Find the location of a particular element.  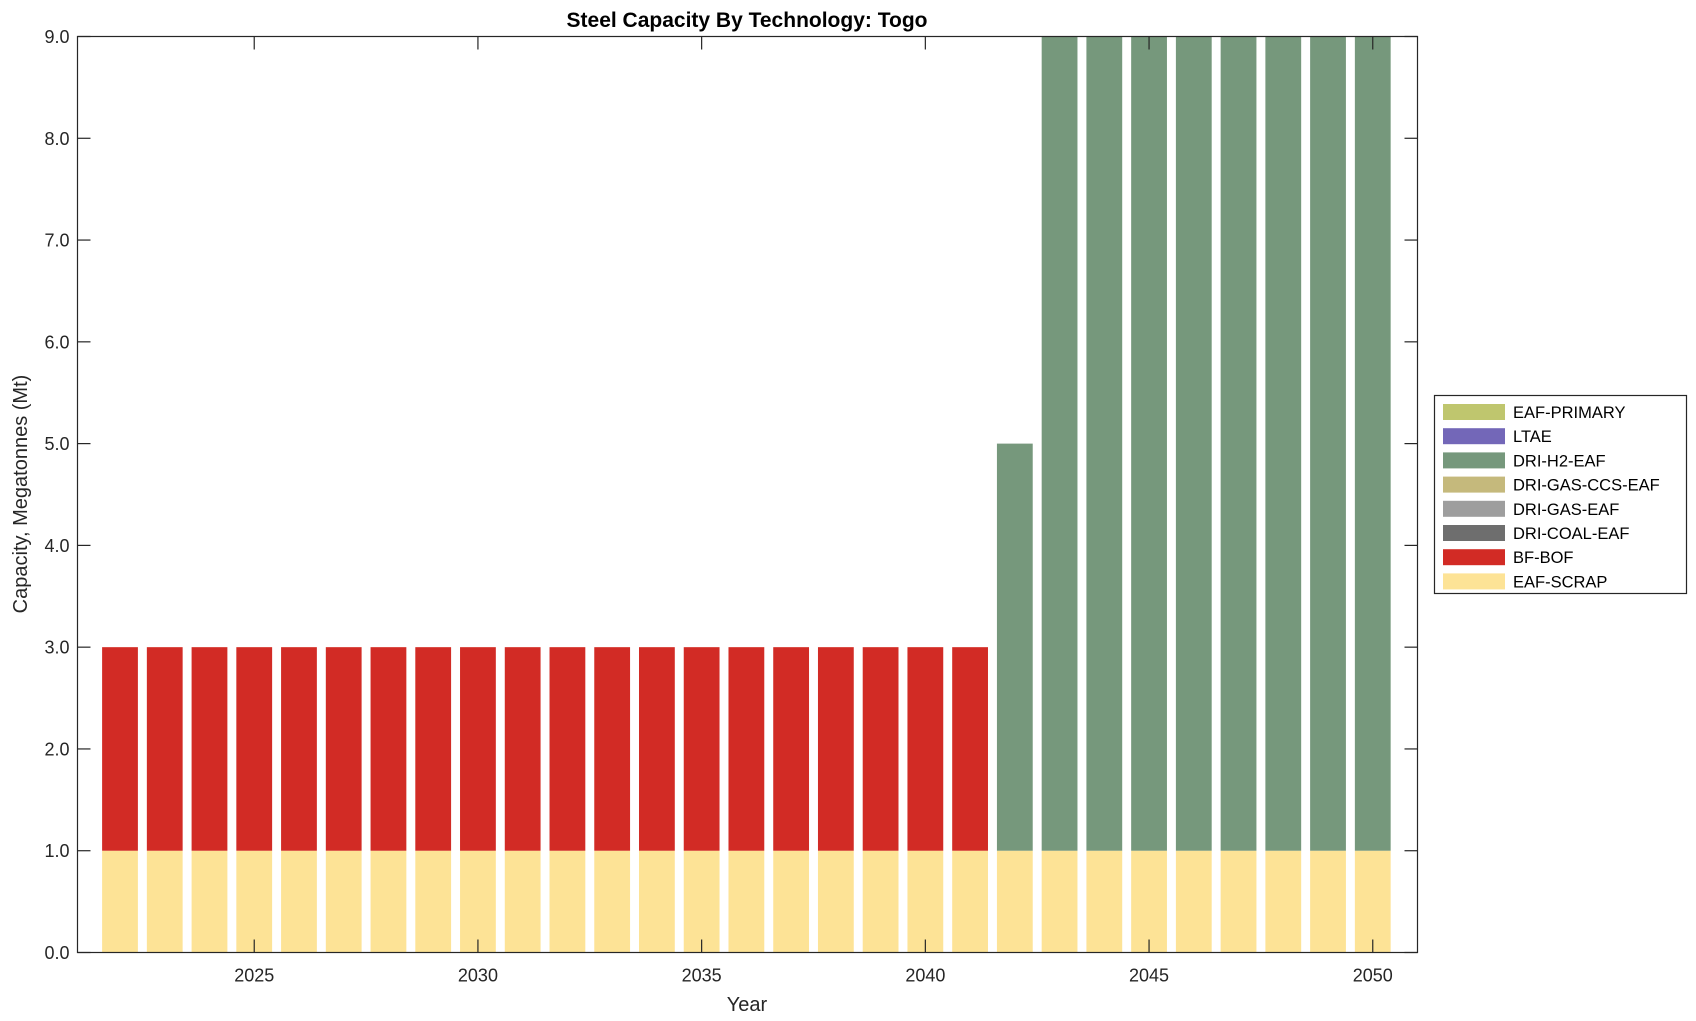

bar-segment-bf-bof-2028 is located at coordinates (388, 749).